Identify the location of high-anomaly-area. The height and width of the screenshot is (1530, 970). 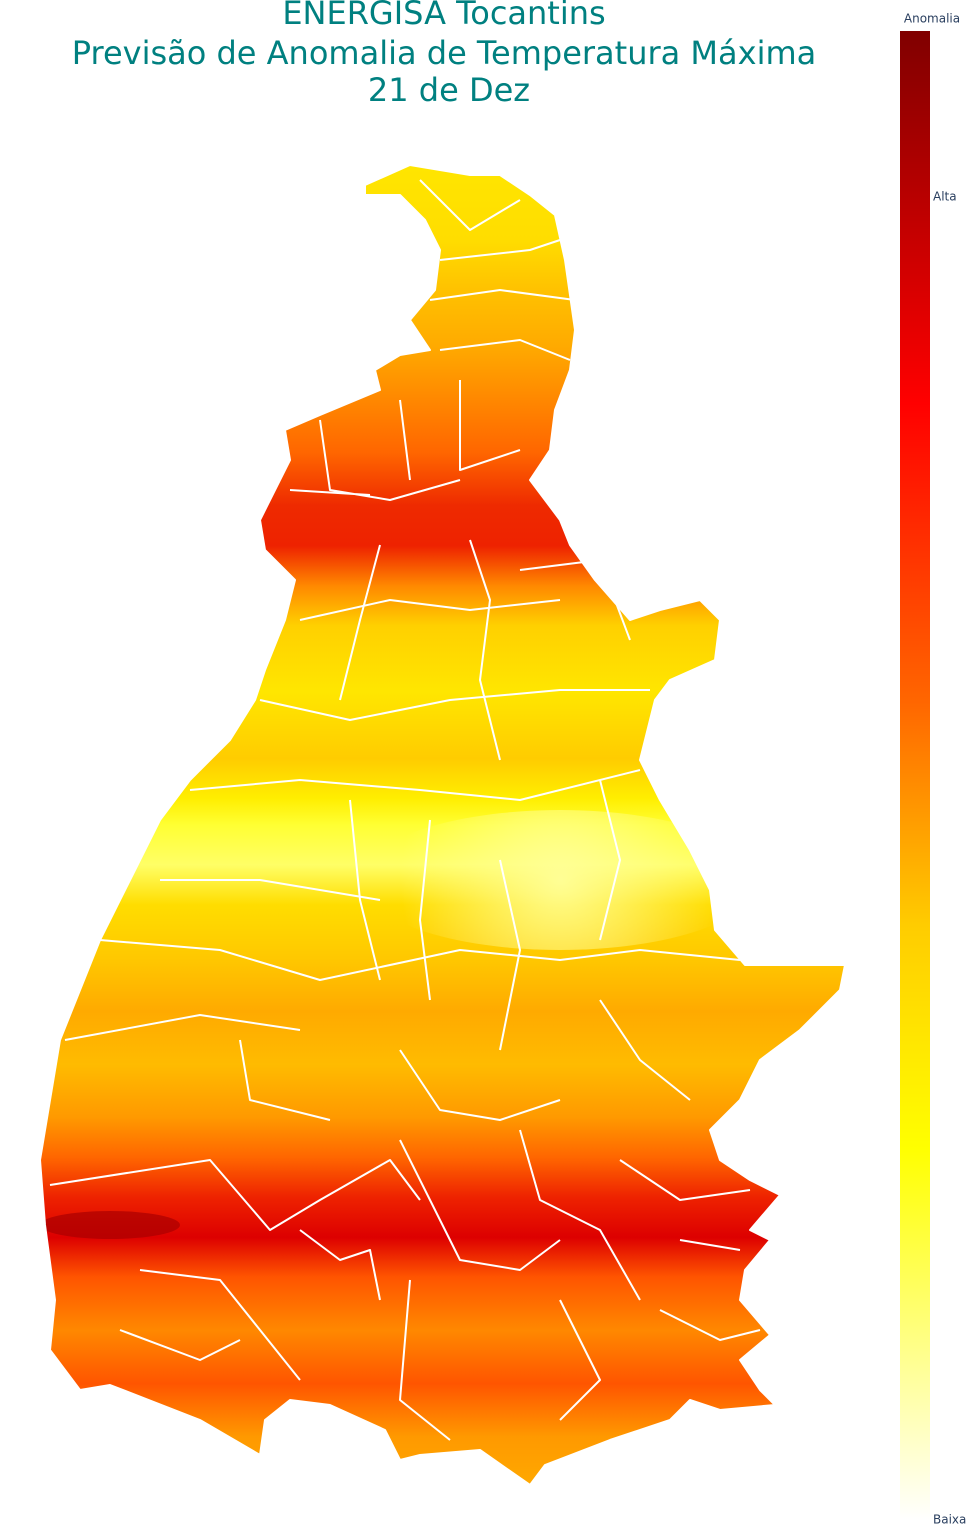
(110, 1225).